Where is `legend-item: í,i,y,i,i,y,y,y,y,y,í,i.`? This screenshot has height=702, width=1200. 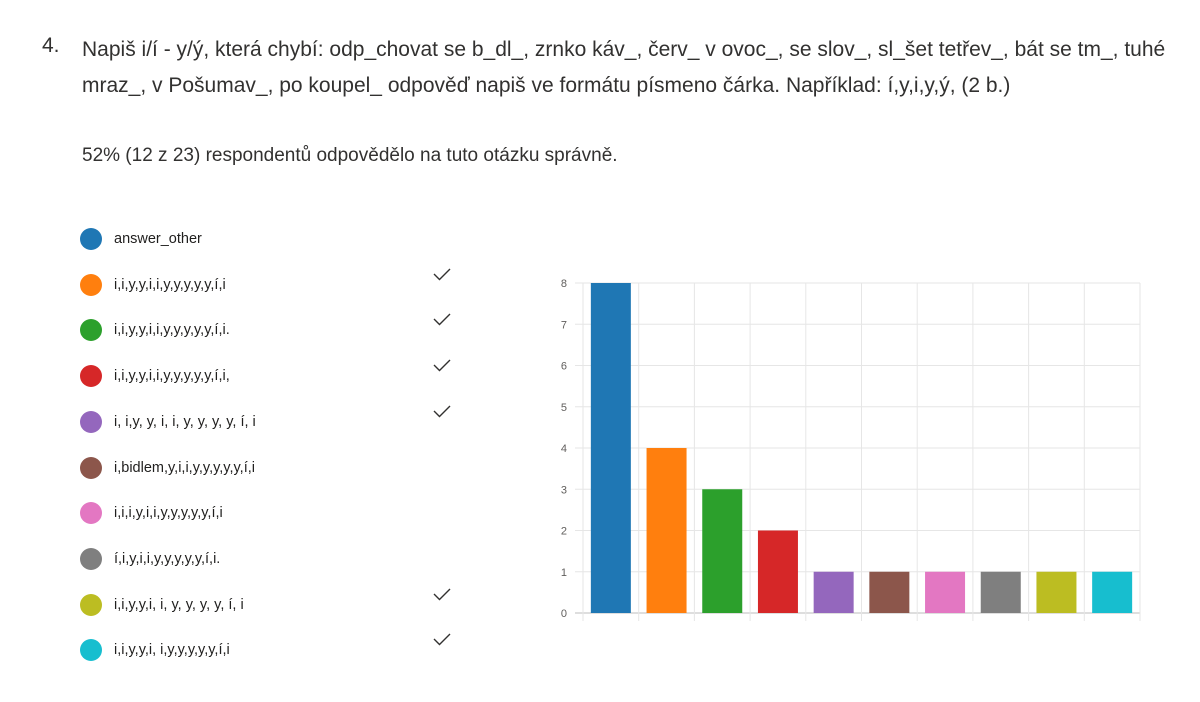 legend-item: í,i,y,i,i,y,y,y,y,y,í,i. is located at coordinates (150, 559).